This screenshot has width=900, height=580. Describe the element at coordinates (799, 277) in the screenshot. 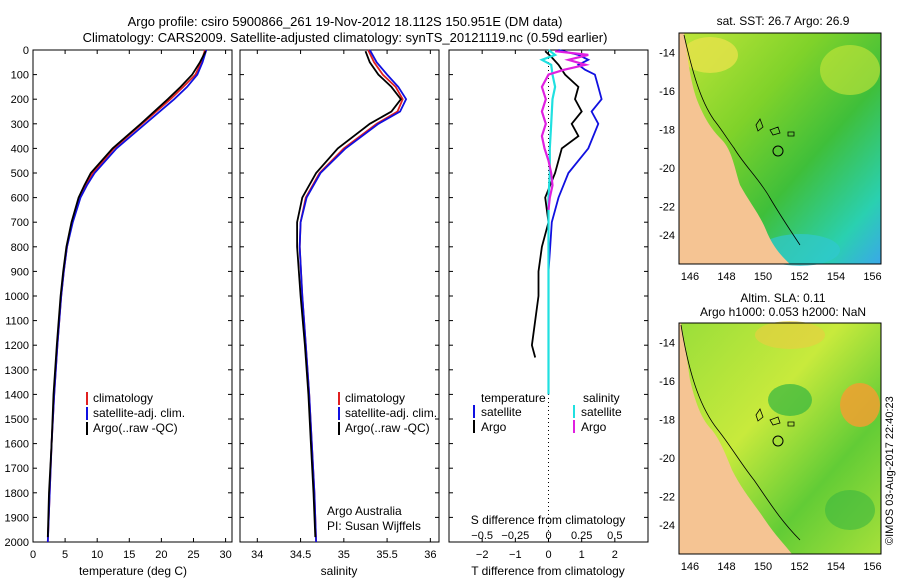

I see `map-lon-tick-label: 152` at that location.